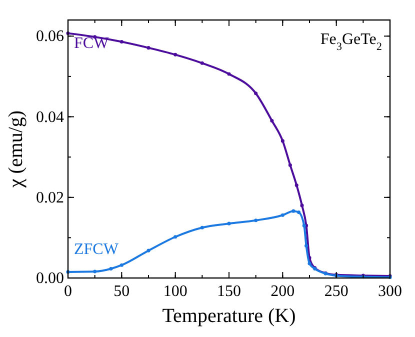  Describe the element at coordinates (229, 316) in the screenshot. I see `x-axis-title: Temperature (K)` at that location.